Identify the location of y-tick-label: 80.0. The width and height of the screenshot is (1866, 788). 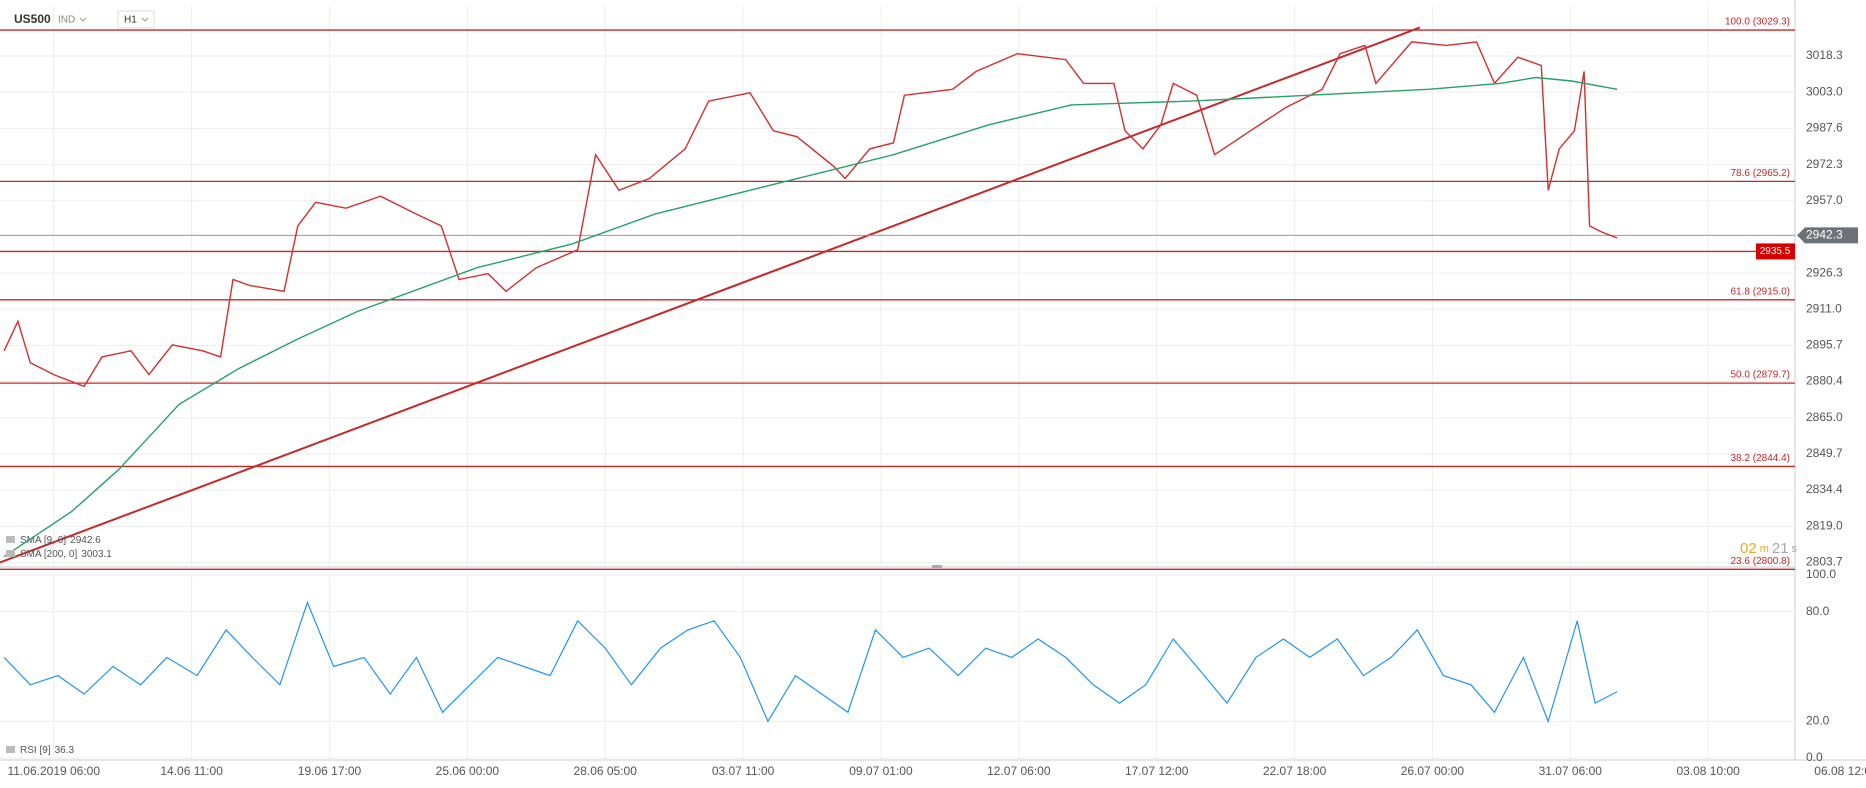
(1818, 611).